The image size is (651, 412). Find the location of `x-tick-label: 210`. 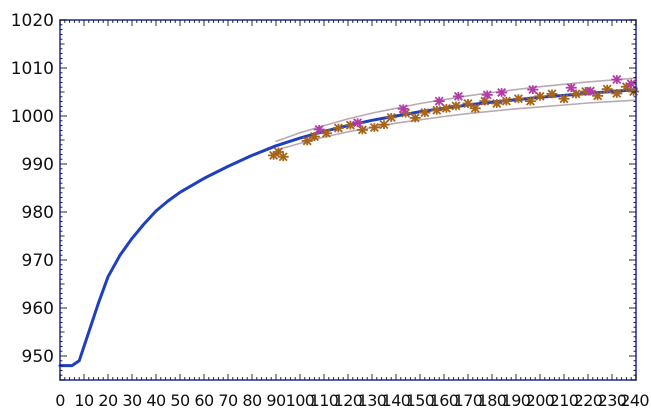

x-tick-label: 210 is located at coordinates (564, 400).